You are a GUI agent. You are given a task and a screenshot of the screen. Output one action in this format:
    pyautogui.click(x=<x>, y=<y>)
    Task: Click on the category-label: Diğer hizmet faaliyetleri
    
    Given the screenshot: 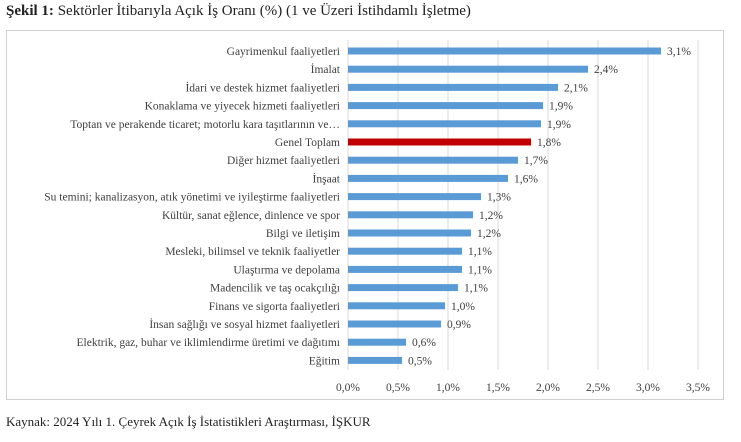 What is the action you would take?
    pyautogui.click(x=283, y=161)
    